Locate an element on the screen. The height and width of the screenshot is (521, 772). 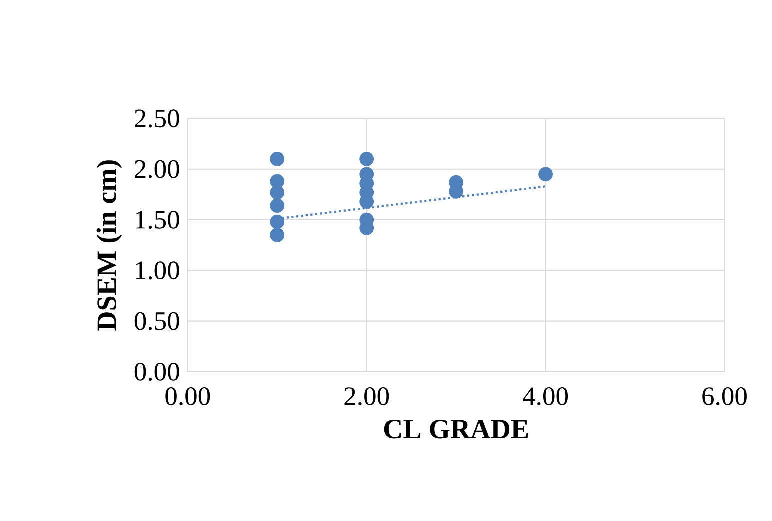
y-tick-label: 2.00 is located at coordinates (157, 169).